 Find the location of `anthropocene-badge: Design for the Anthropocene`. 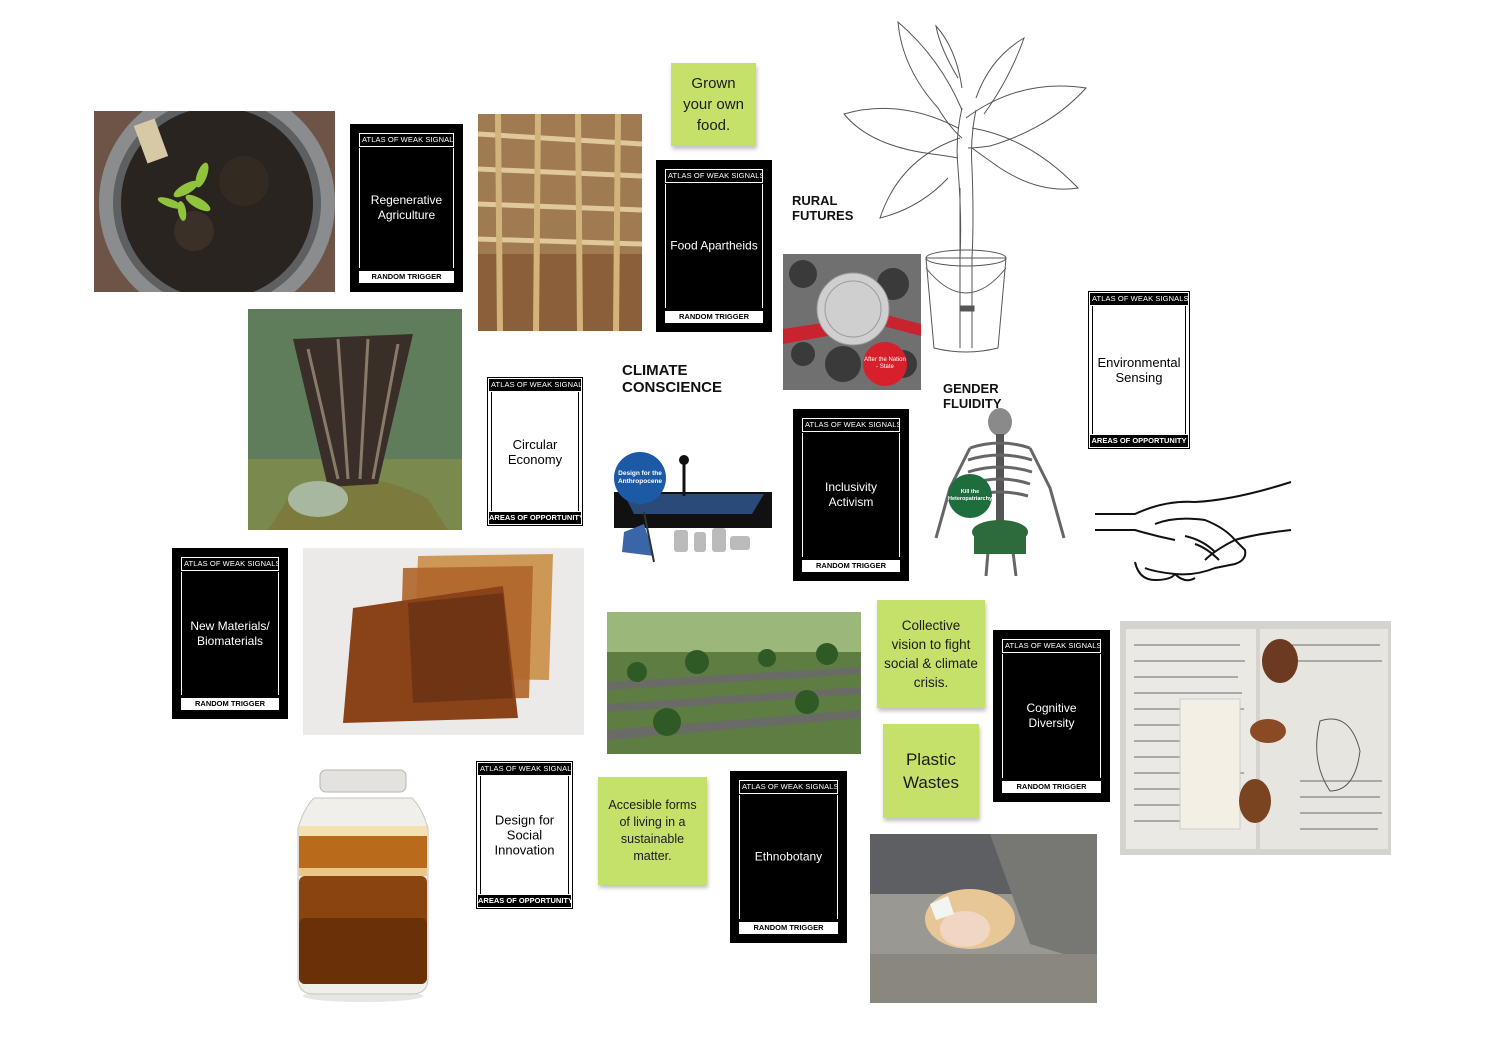

anthropocene-badge: Design for the Anthropocene is located at coordinates (640, 478).